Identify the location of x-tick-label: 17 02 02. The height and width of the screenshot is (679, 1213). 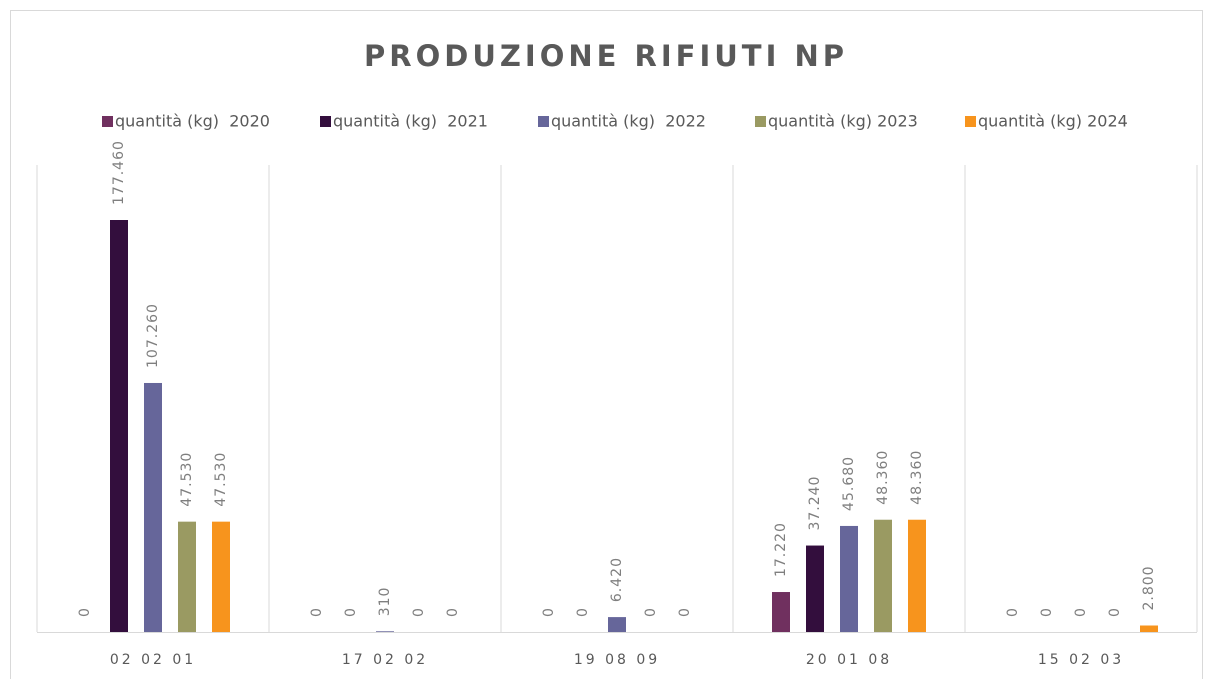
(385, 660).